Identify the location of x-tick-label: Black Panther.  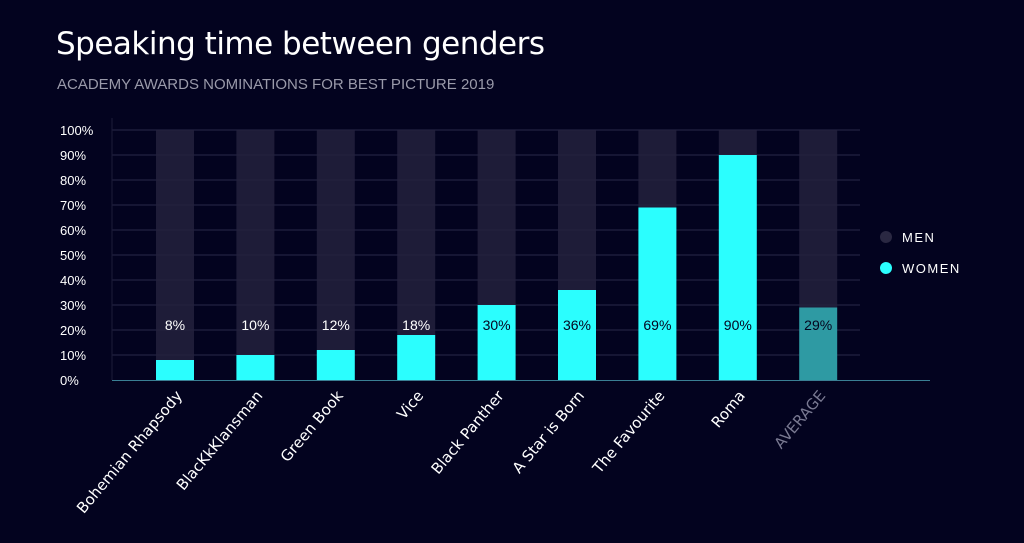
(468, 431).